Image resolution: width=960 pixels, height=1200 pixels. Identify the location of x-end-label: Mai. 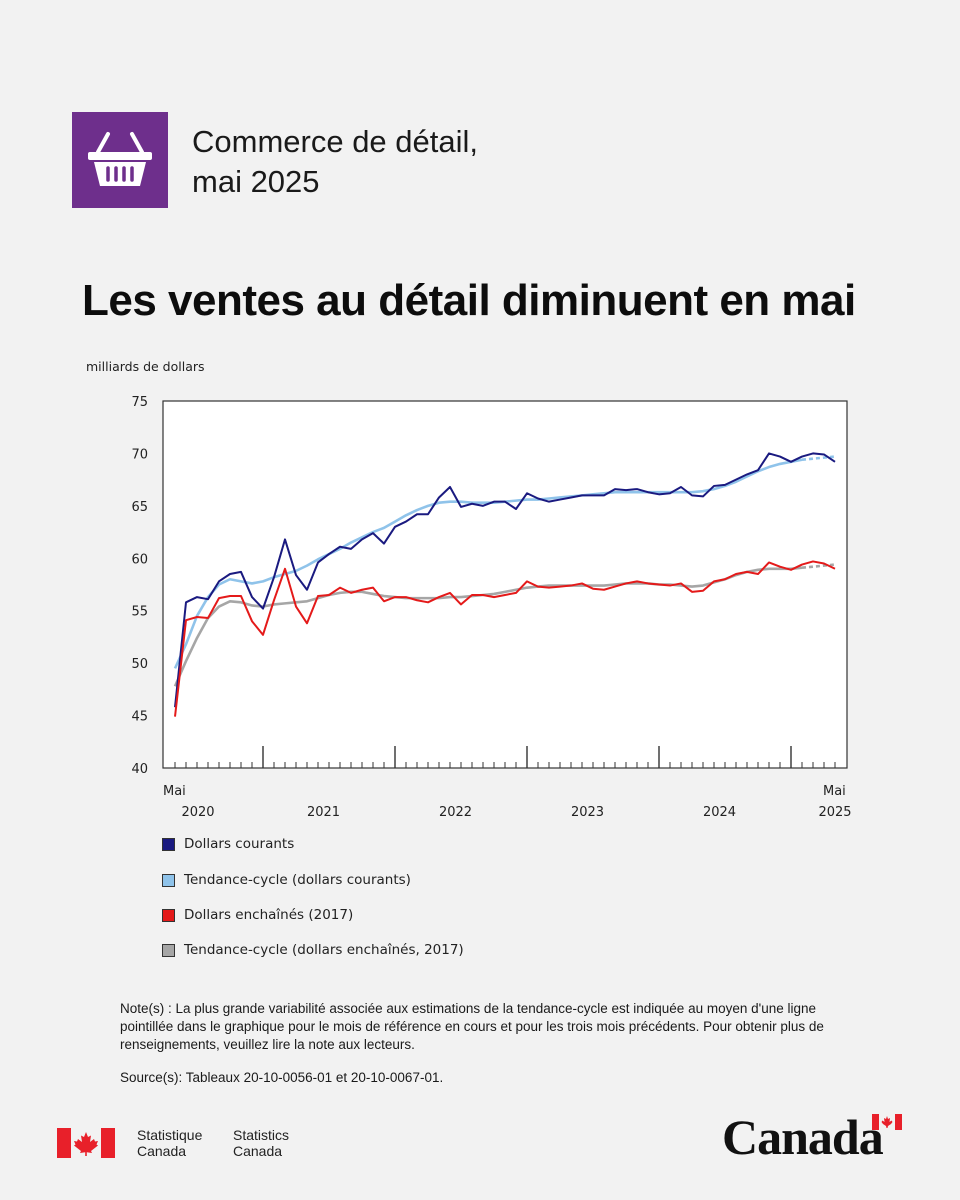
(834, 791).